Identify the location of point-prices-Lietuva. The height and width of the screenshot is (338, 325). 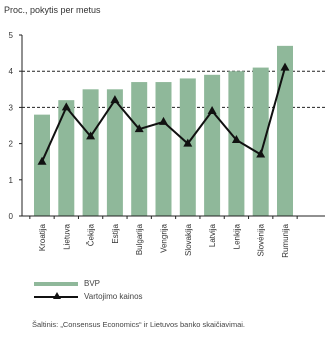
(66, 106).